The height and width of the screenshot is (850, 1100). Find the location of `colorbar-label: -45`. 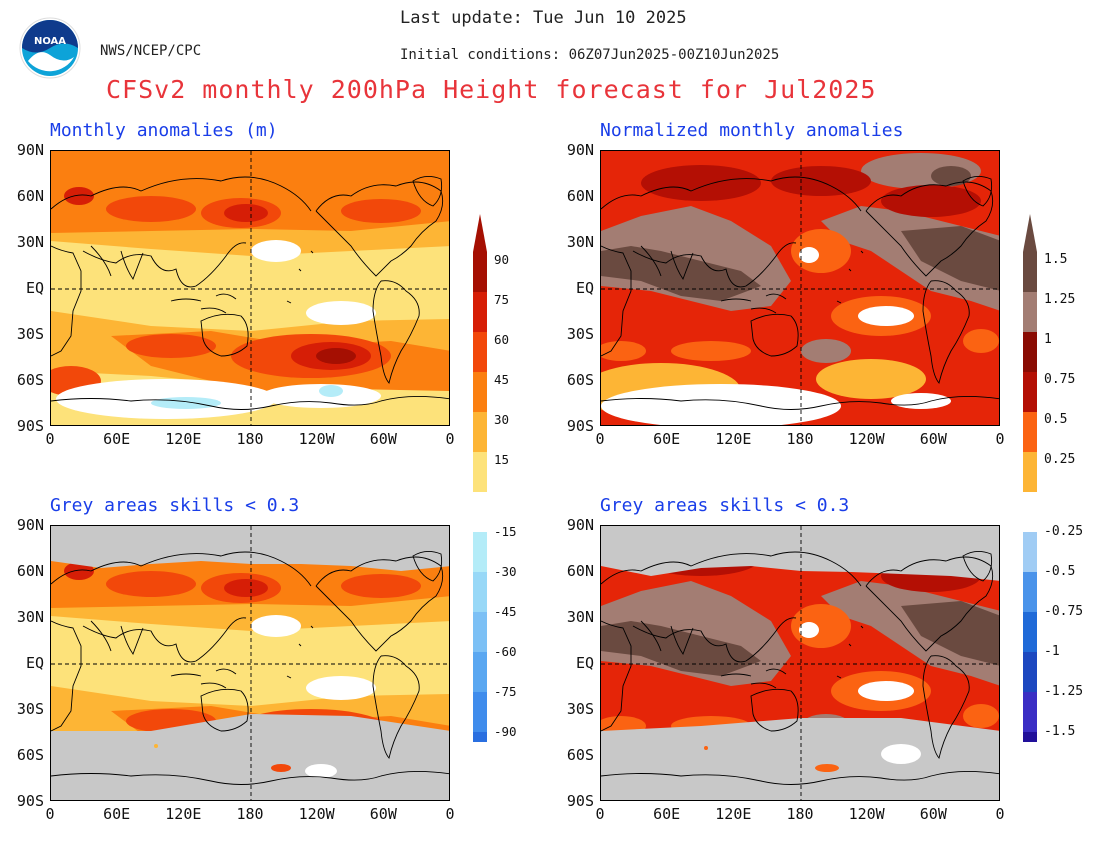

colorbar-label: -45 is located at coordinates (505, 611).